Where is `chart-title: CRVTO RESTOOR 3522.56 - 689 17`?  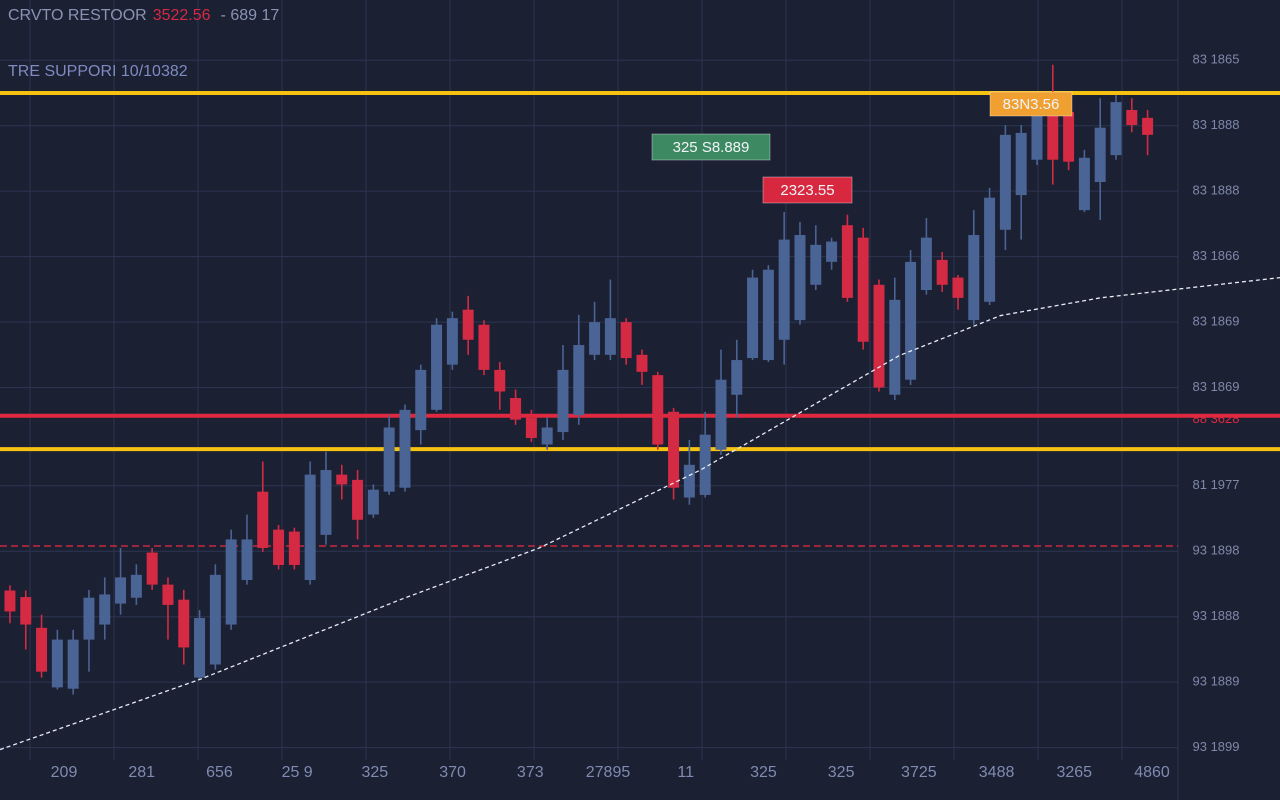
chart-title: CRVTO RESTOOR 3522.56 - 689 17 is located at coordinates (143, 15).